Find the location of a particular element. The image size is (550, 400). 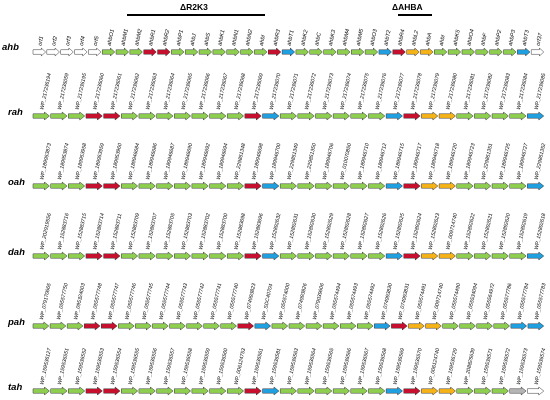

gene-id-tah-25: WP_159536571 is located at coordinates (488, 367).